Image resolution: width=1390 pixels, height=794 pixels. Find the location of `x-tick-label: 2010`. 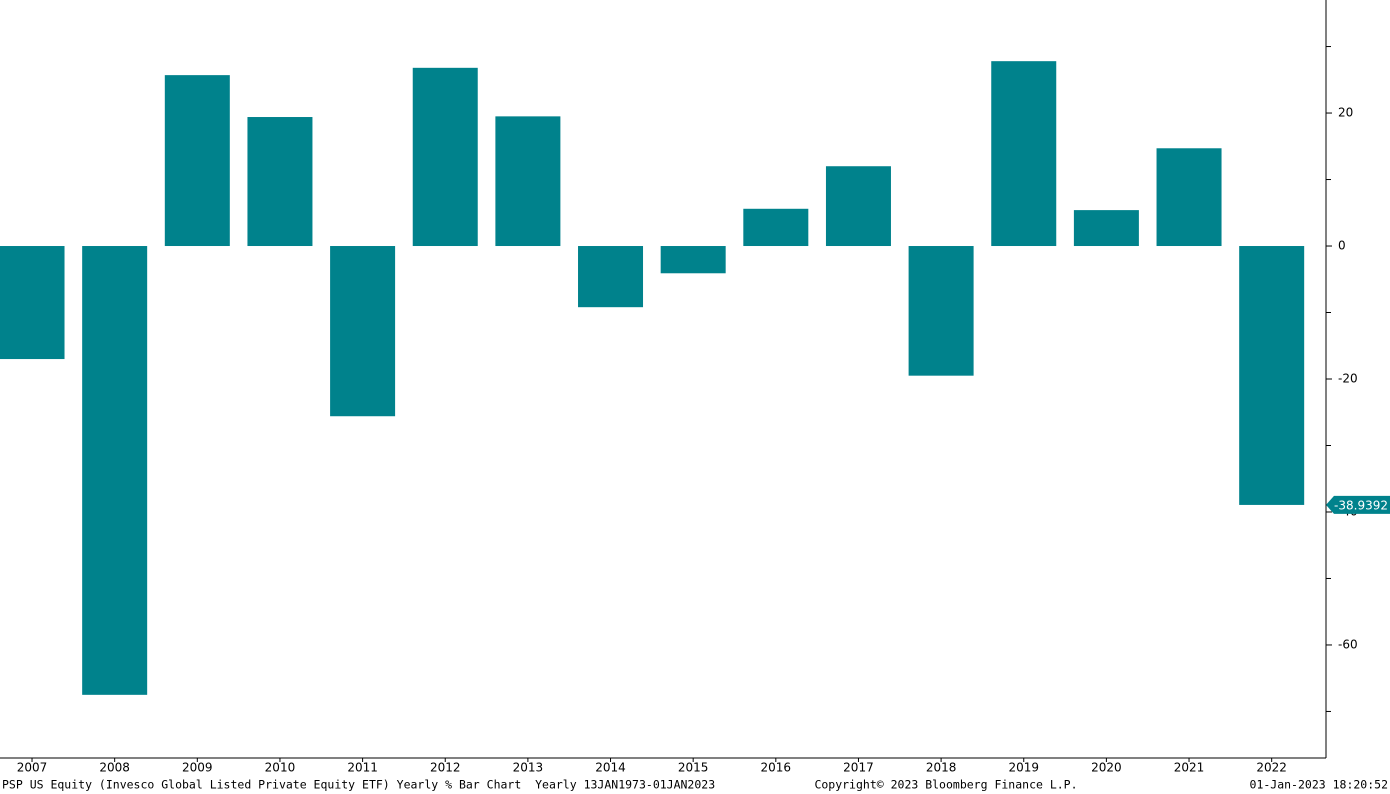

x-tick-label: 2010 is located at coordinates (280, 768).